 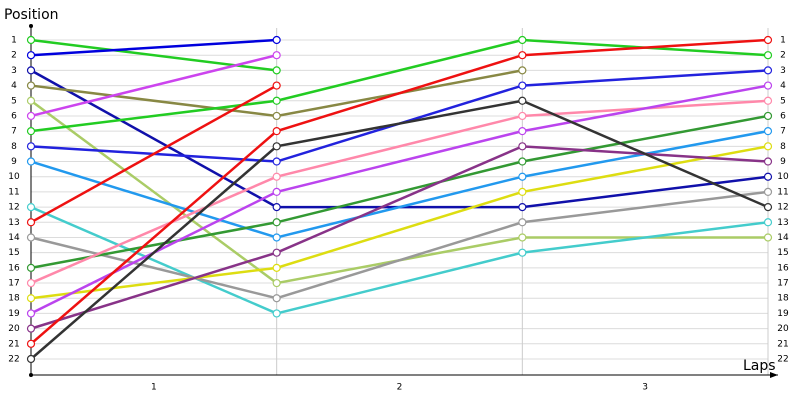 What do you see at coordinates (774, 375) in the screenshot?
I see `x-axis-arrow` at bounding box center [774, 375].